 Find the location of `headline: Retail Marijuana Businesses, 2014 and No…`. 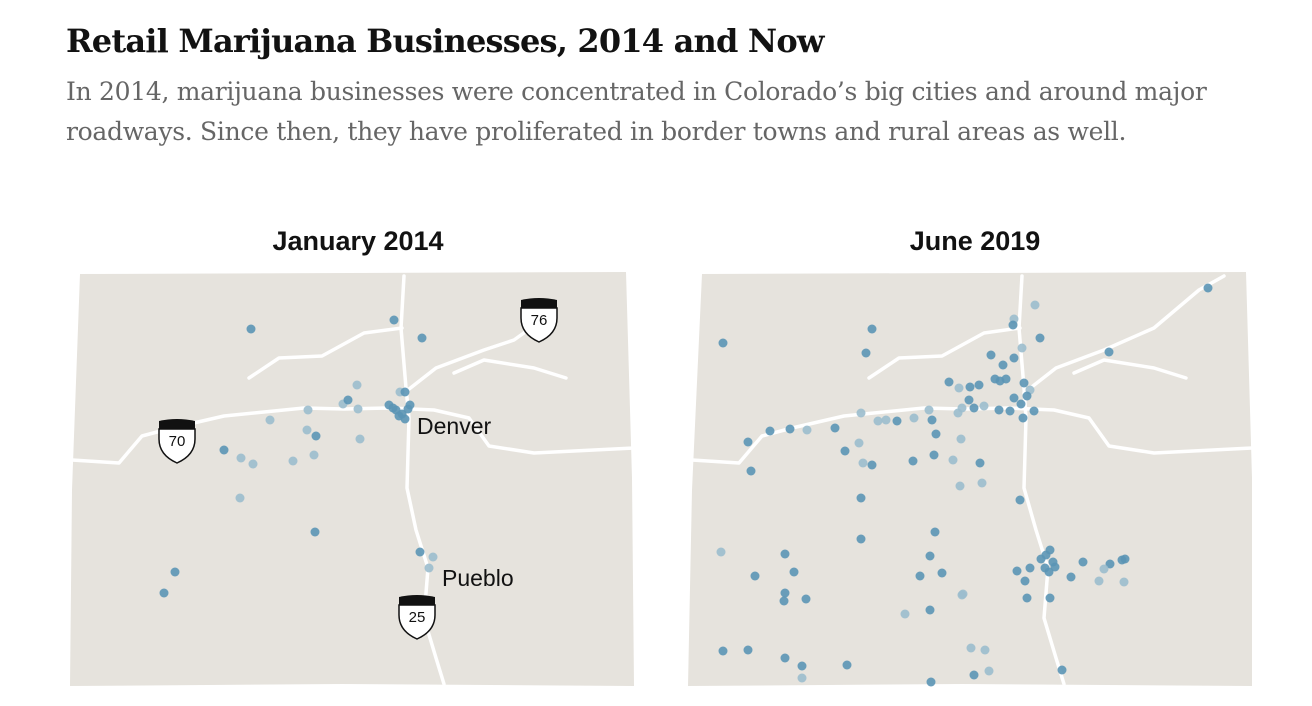

headline: Retail Marijuana Businesses, 2014 and No… is located at coordinates (445, 41).